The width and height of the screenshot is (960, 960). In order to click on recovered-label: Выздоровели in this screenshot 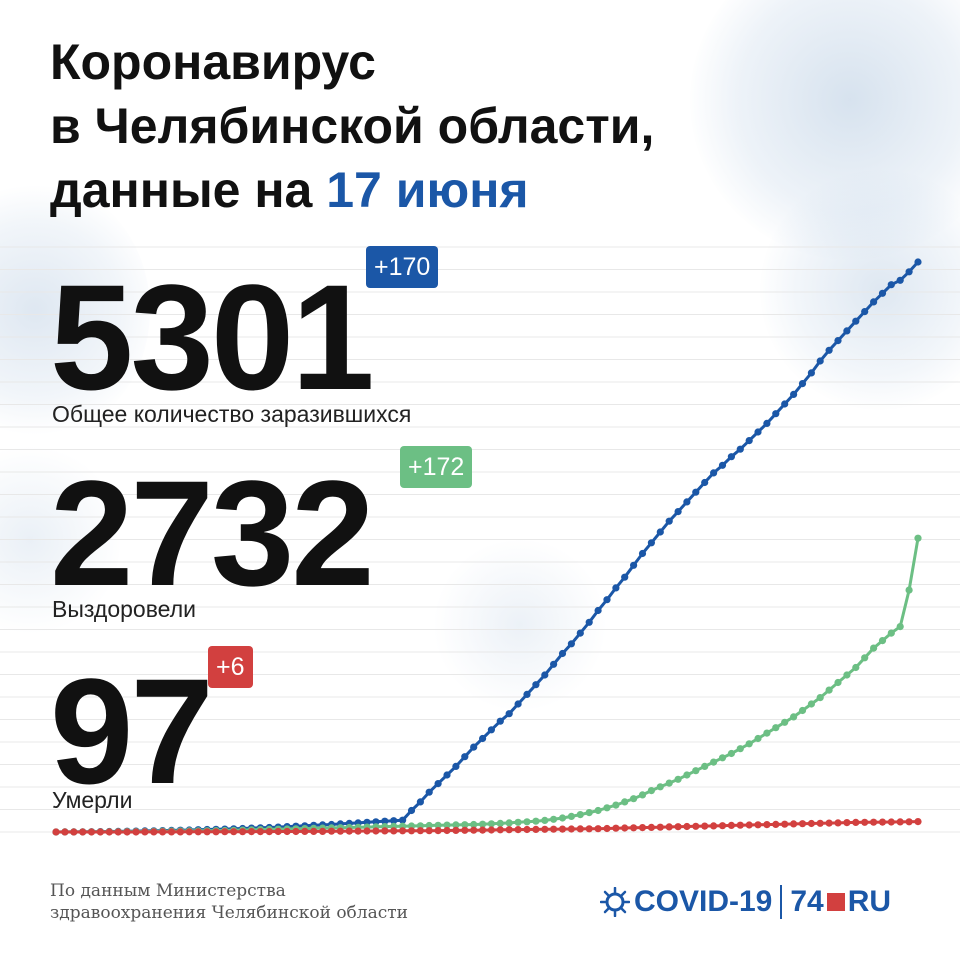, I will do `click(124, 609)`.